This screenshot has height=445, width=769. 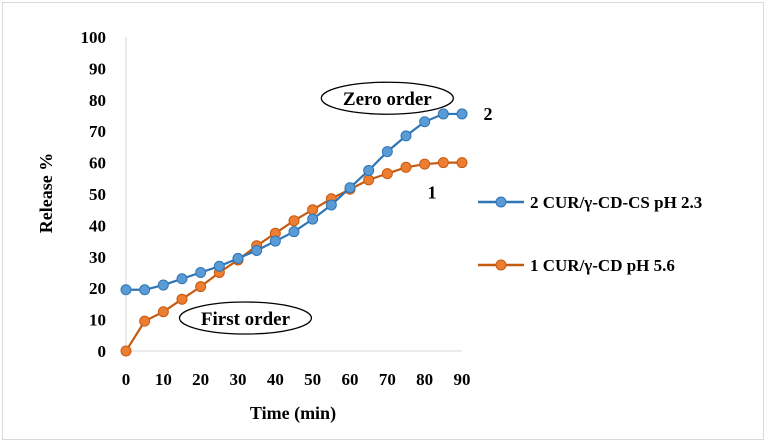 I want to click on y-axis-title: Release %, so click(x=46, y=193).